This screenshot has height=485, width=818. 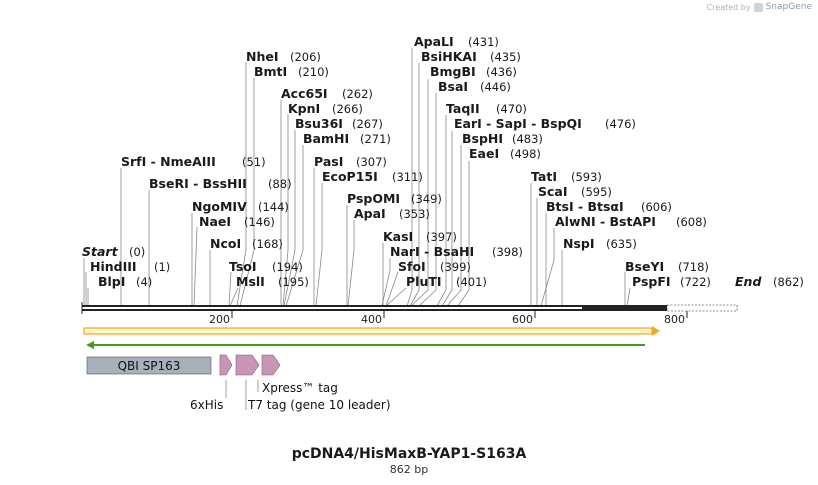 What do you see at coordinates (215, 221) in the screenshot?
I see `svg-text: NaeI` at bounding box center [215, 221].